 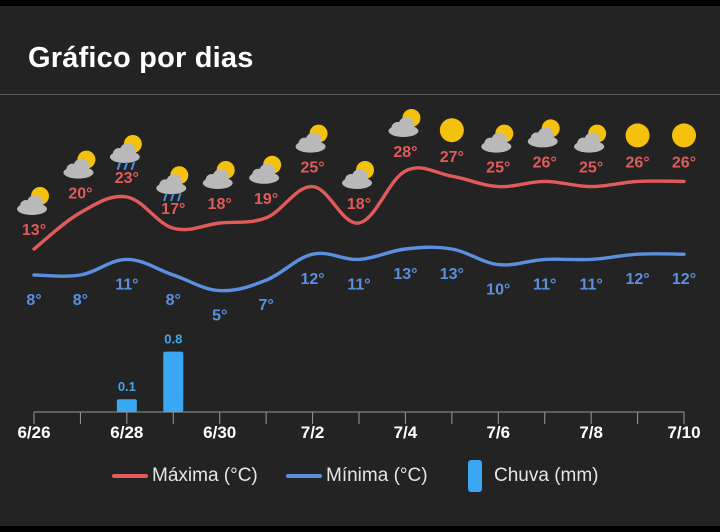 What do you see at coordinates (265, 305) in the screenshot?
I see `min-temp-label: 7°` at bounding box center [265, 305].